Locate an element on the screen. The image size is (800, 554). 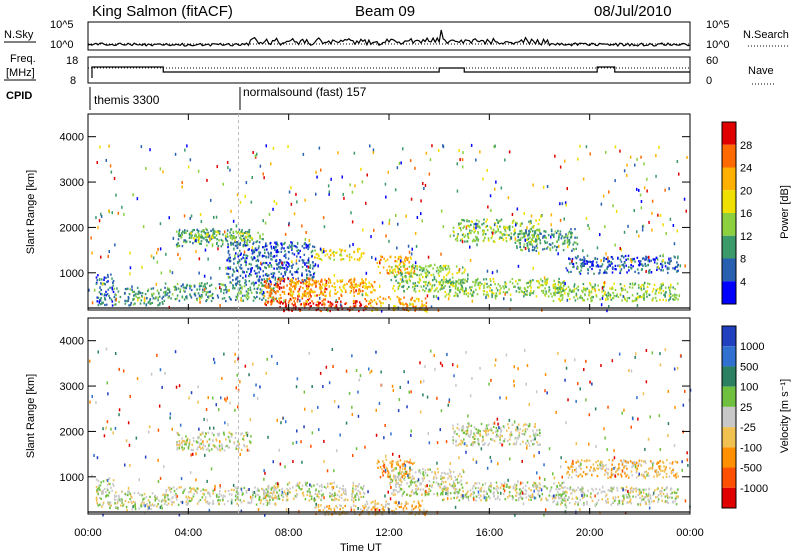
cpid-label: CPID is located at coordinates (19, 96).